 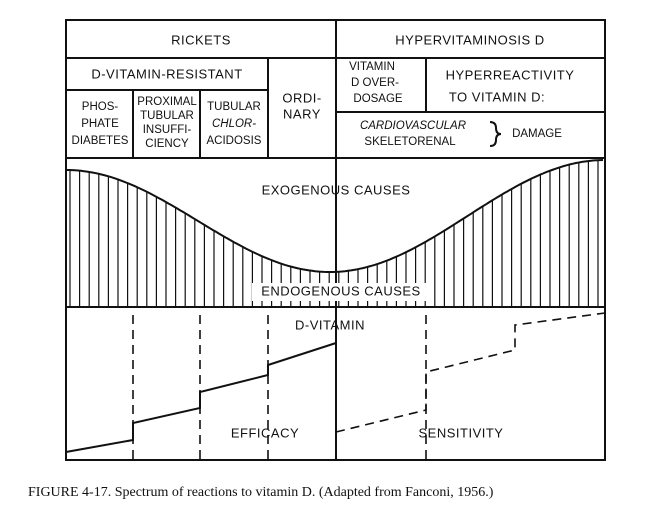 What do you see at coordinates (201, 39) in the screenshot?
I see `header: RICKETS` at bounding box center [201, 39].